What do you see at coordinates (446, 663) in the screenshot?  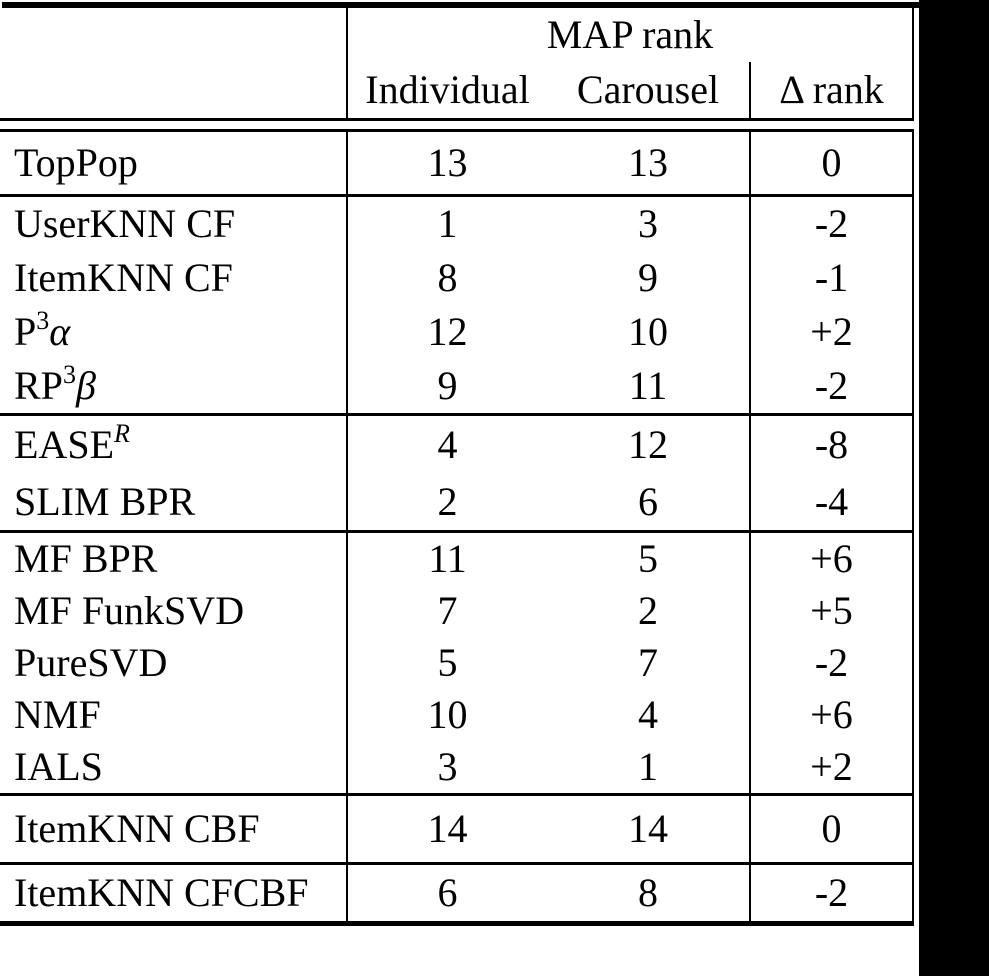 I see `map-rank-individual-value: 5` at bounding box center [446, 663].